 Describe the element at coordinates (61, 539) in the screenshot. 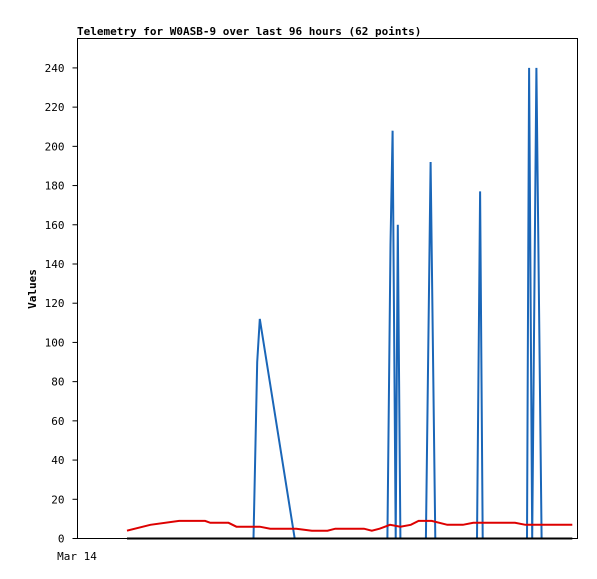

I see `y-tick-label: 0` at that location.